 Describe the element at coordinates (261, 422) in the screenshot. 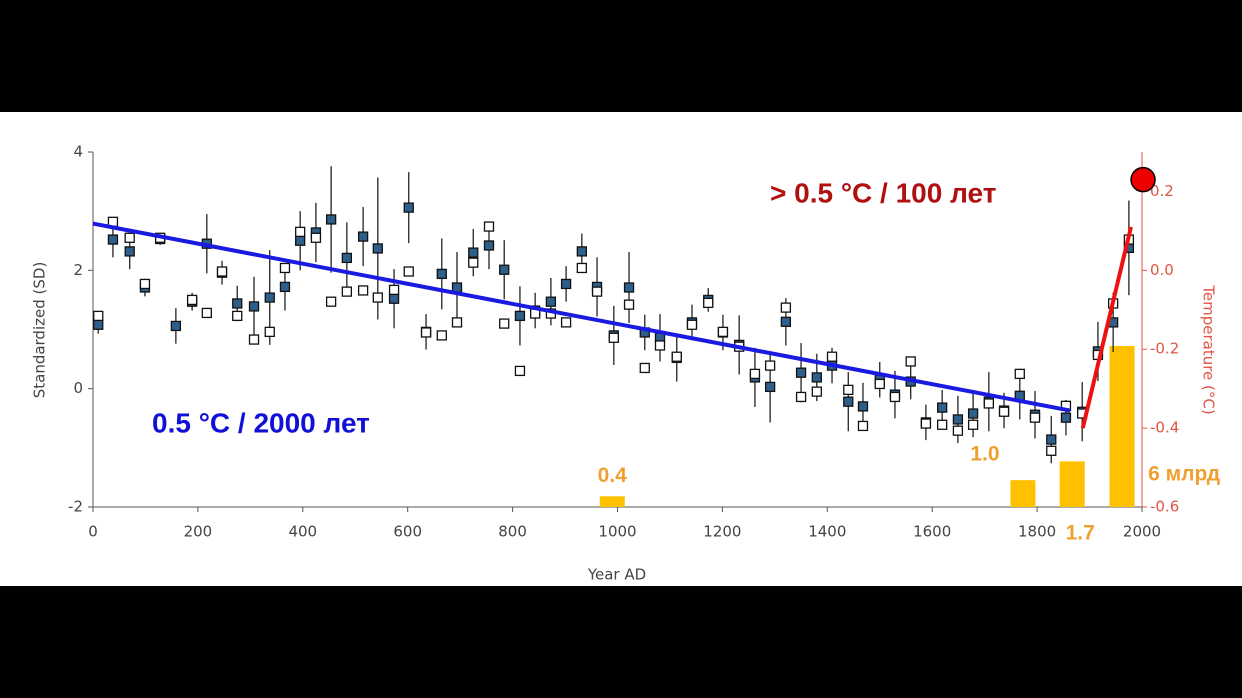

I see `annotation: 0.5 °C / 2000 лет` at that location.